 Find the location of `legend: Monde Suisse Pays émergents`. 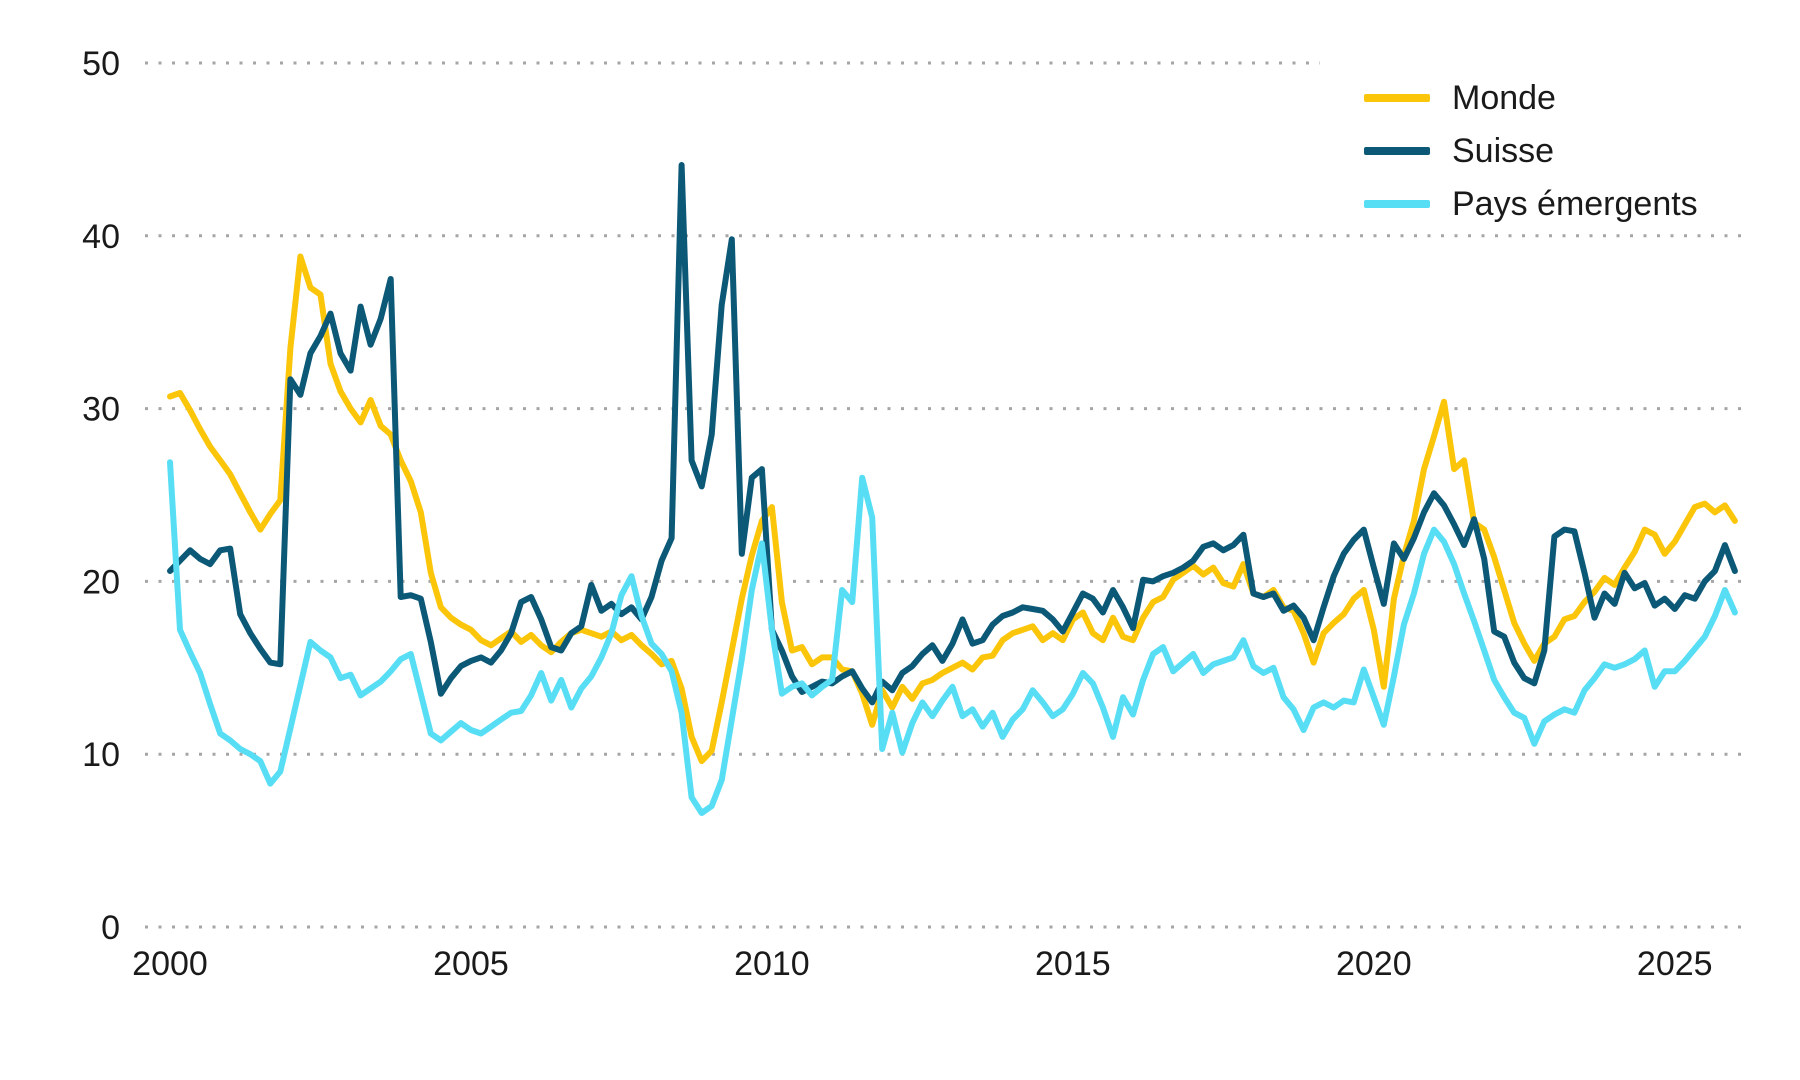

legend: Monde Suisse Pays émergents is located at coordinates (1531, 150).